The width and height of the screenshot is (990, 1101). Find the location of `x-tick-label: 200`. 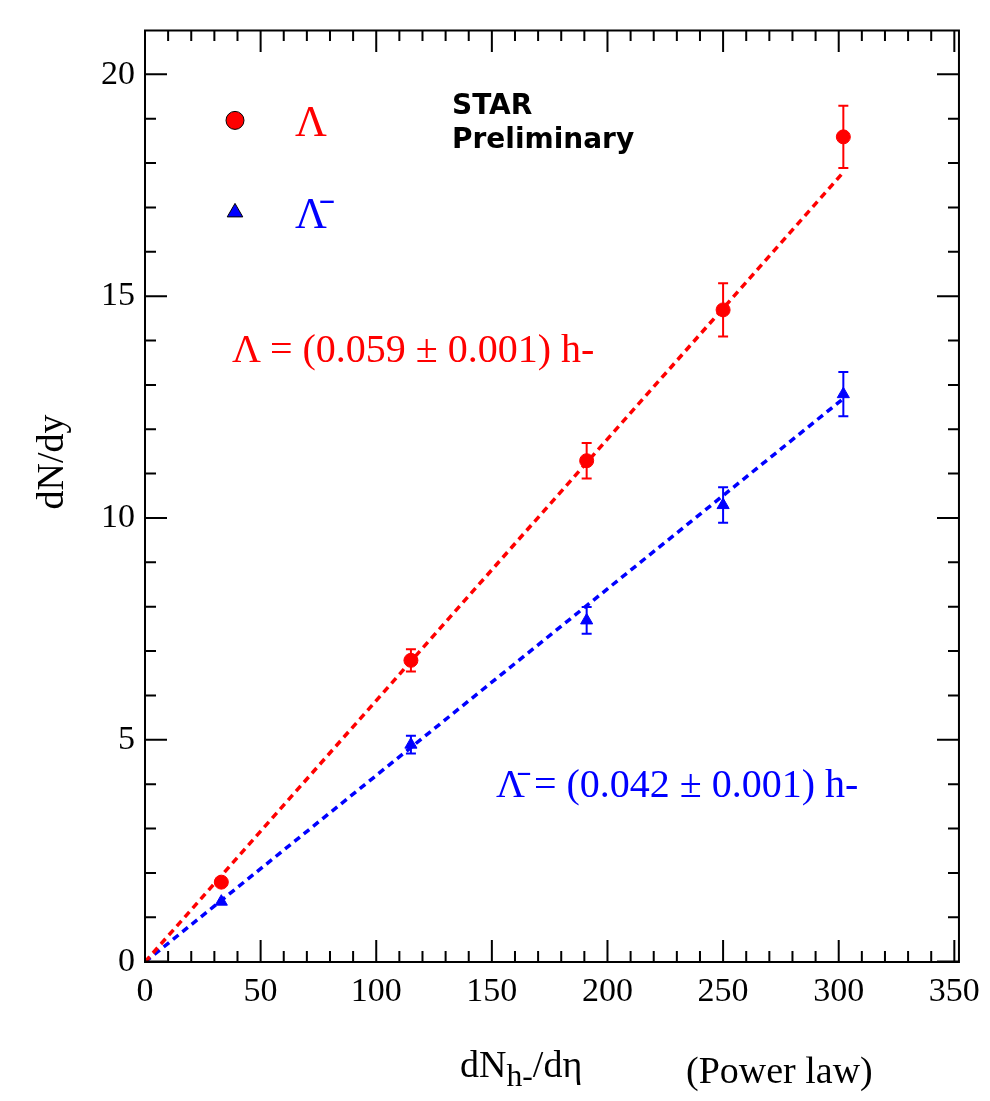

x-tick-label: 200 is located at coordinates (607, 990).